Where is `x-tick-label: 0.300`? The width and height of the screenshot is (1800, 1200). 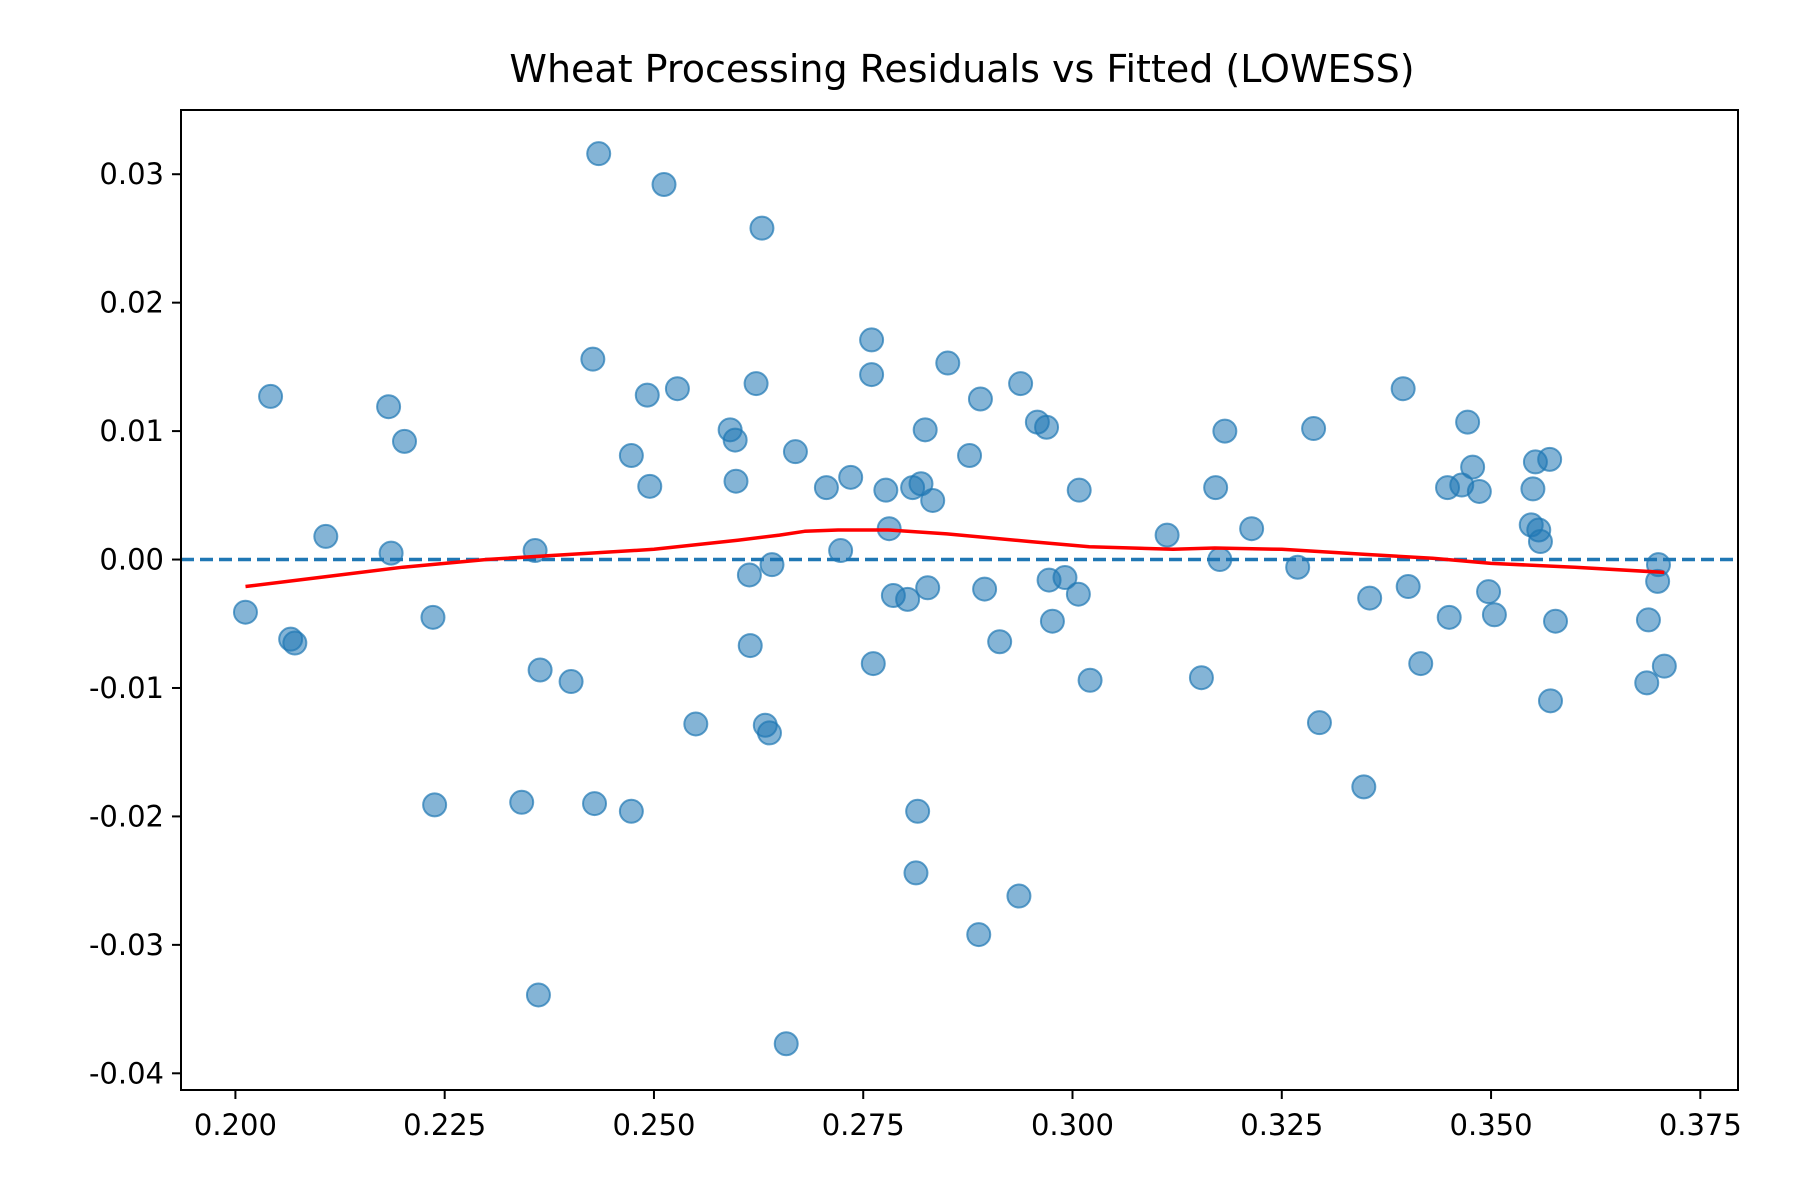 x-tick-label: 0.300 is located at coordinates (1072, 1125).